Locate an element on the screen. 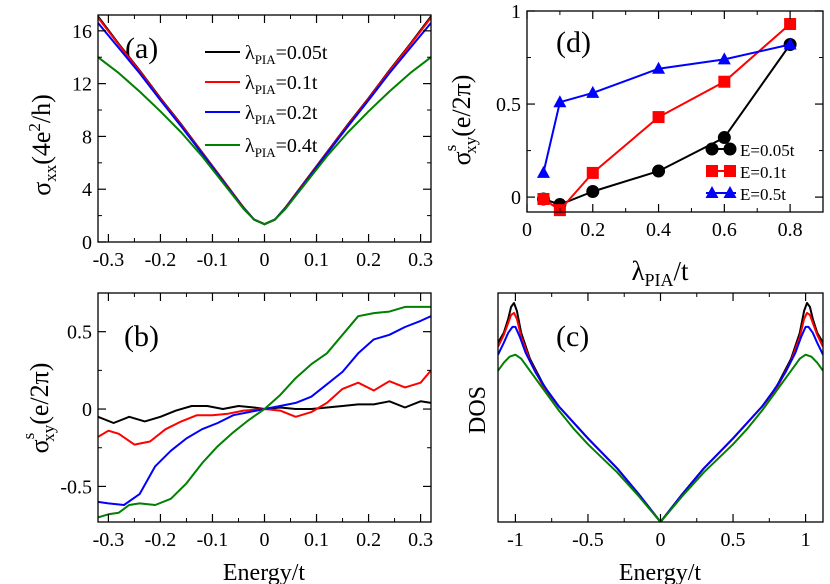  legend-entry-a-1: λPIA=0.1t is located at coordinates (261, 84).